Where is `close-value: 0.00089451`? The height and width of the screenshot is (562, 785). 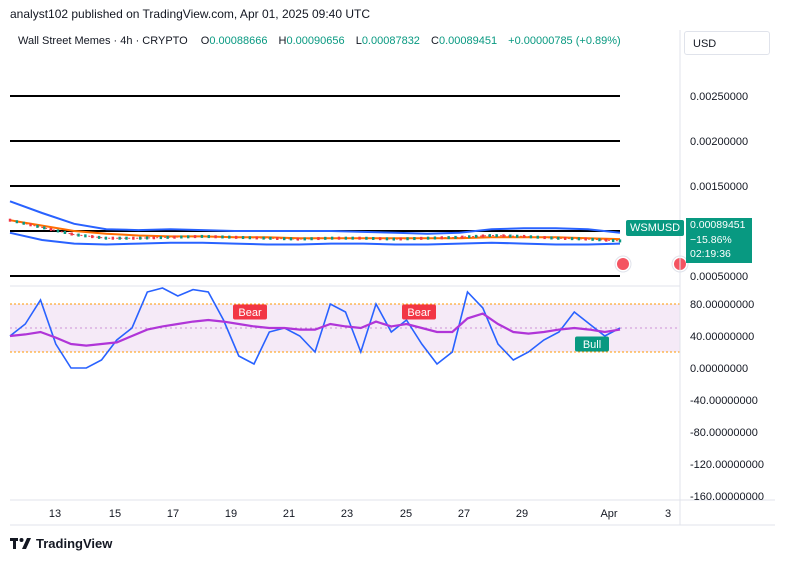 close-value: 0.00089451 is located at coordinates (468, 41).